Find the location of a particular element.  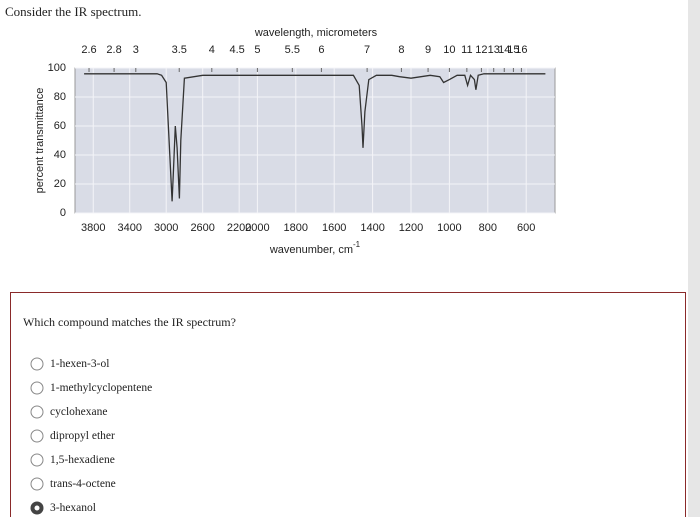

y-tick-label: 100 is located at coordinates (57, 68).